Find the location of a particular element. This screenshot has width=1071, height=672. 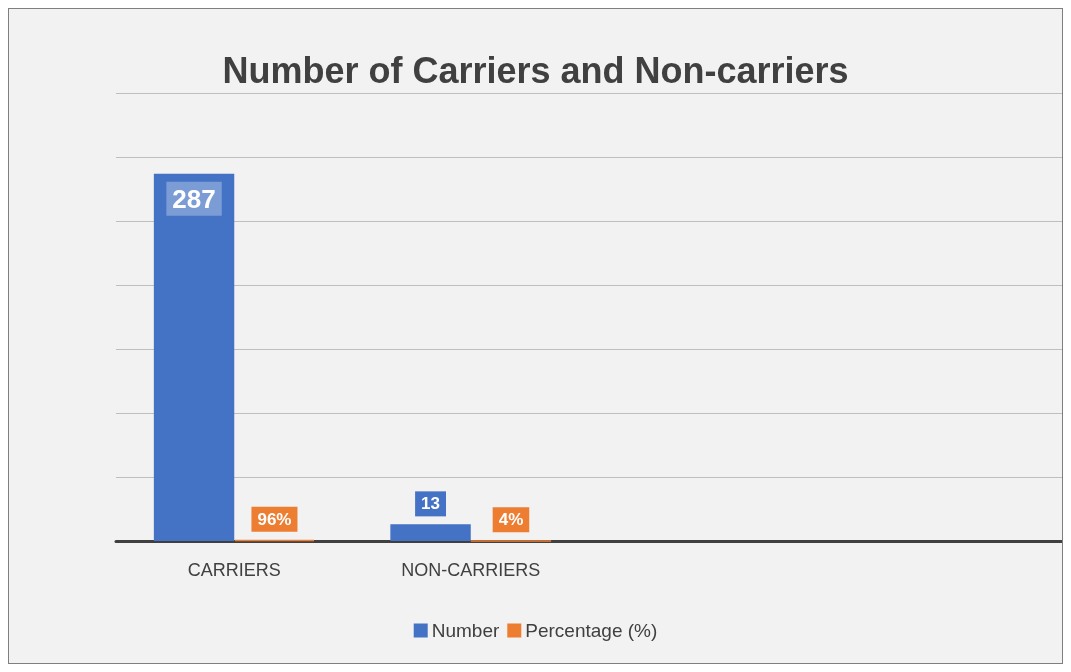

chart-title: Number of Carriers and Non-carriers is located at coordinates (535, 70).